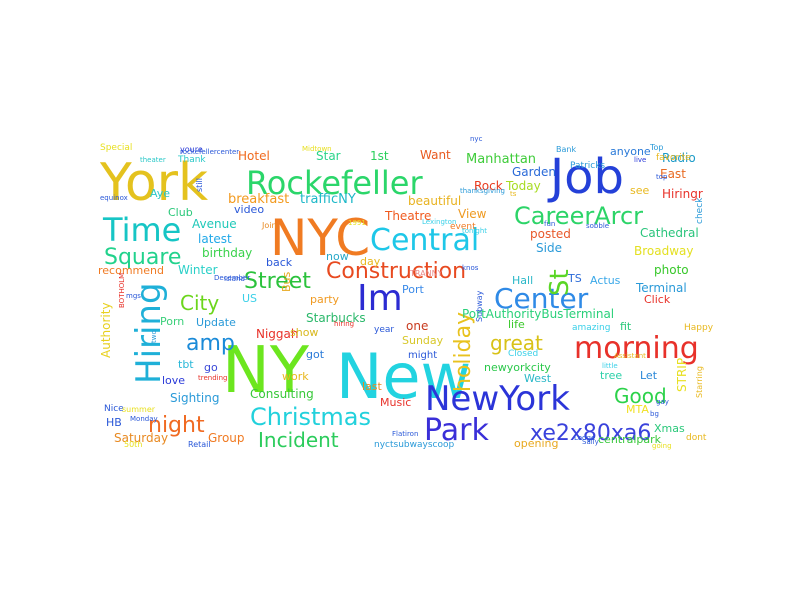 The width and height of the screenshot is (800, 600). I want to click on word-cloud-word: tree, so click(611, 375).